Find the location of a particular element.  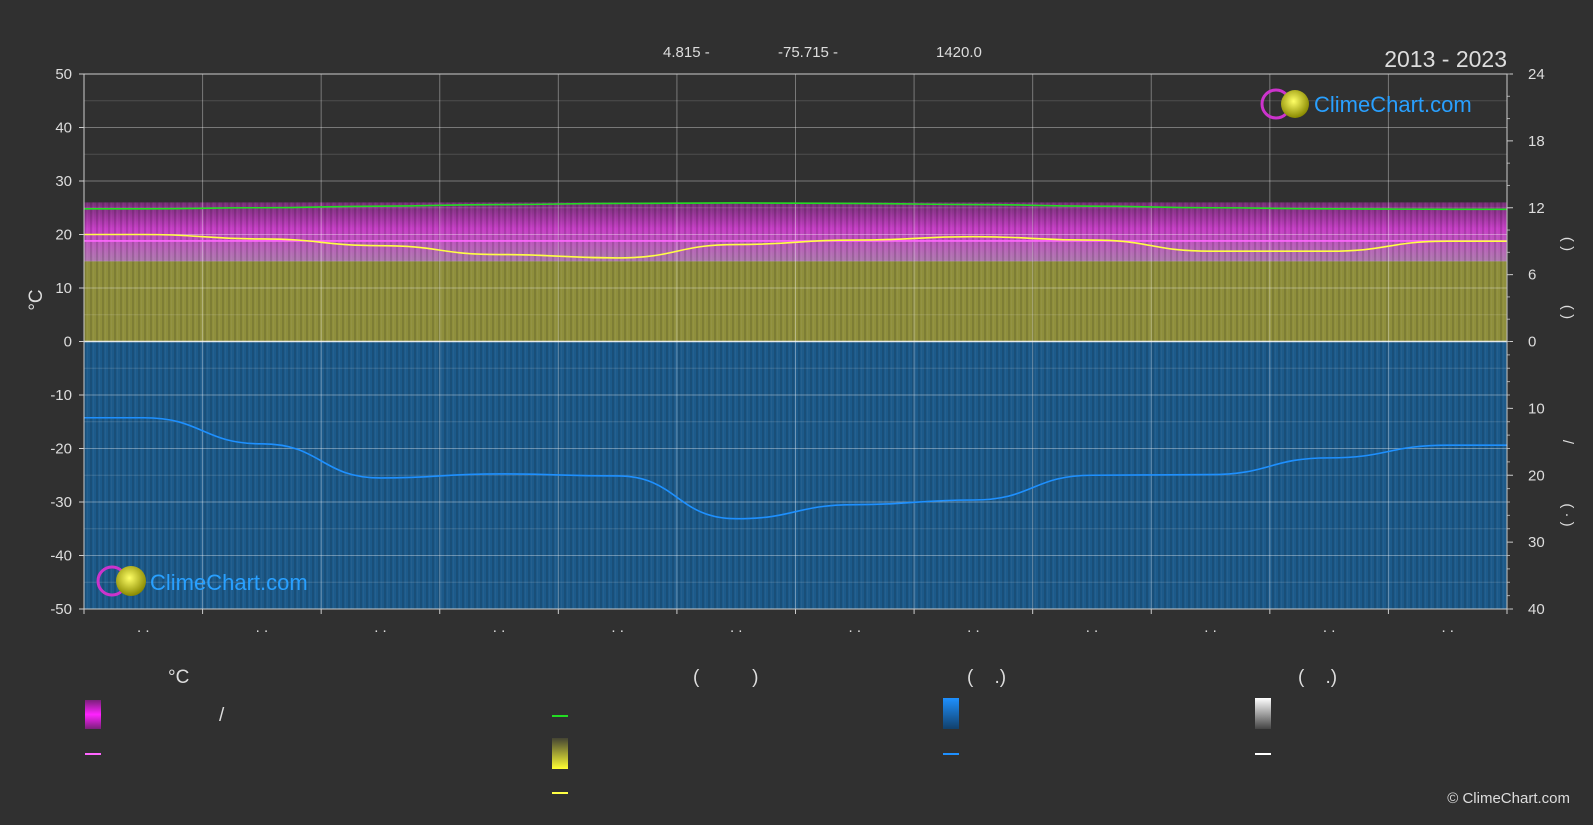

y-left-axis-label: °C is located at coordinates (36, 299).